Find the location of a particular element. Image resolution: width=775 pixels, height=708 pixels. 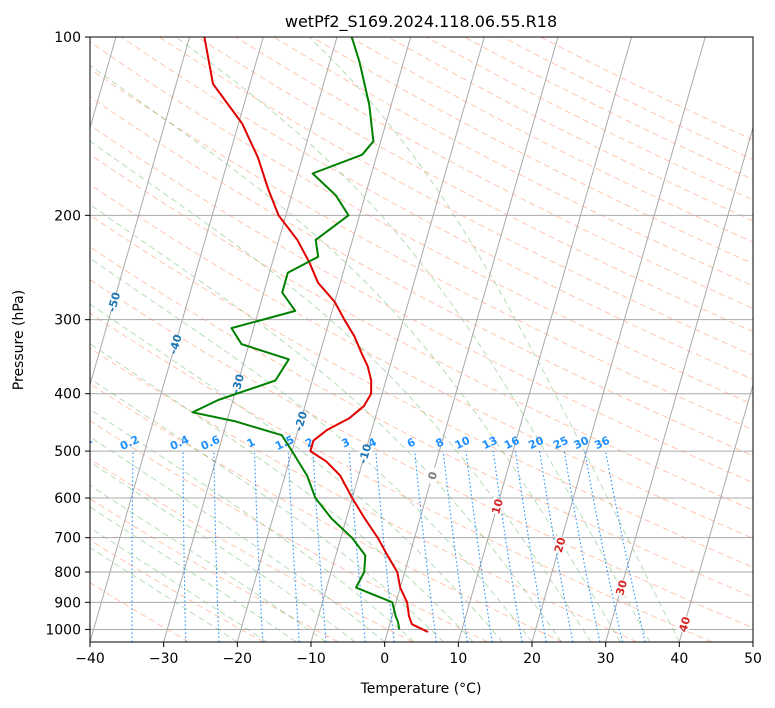

x-axis-label: Temperature (°C) is located at coordinates (421, 689).